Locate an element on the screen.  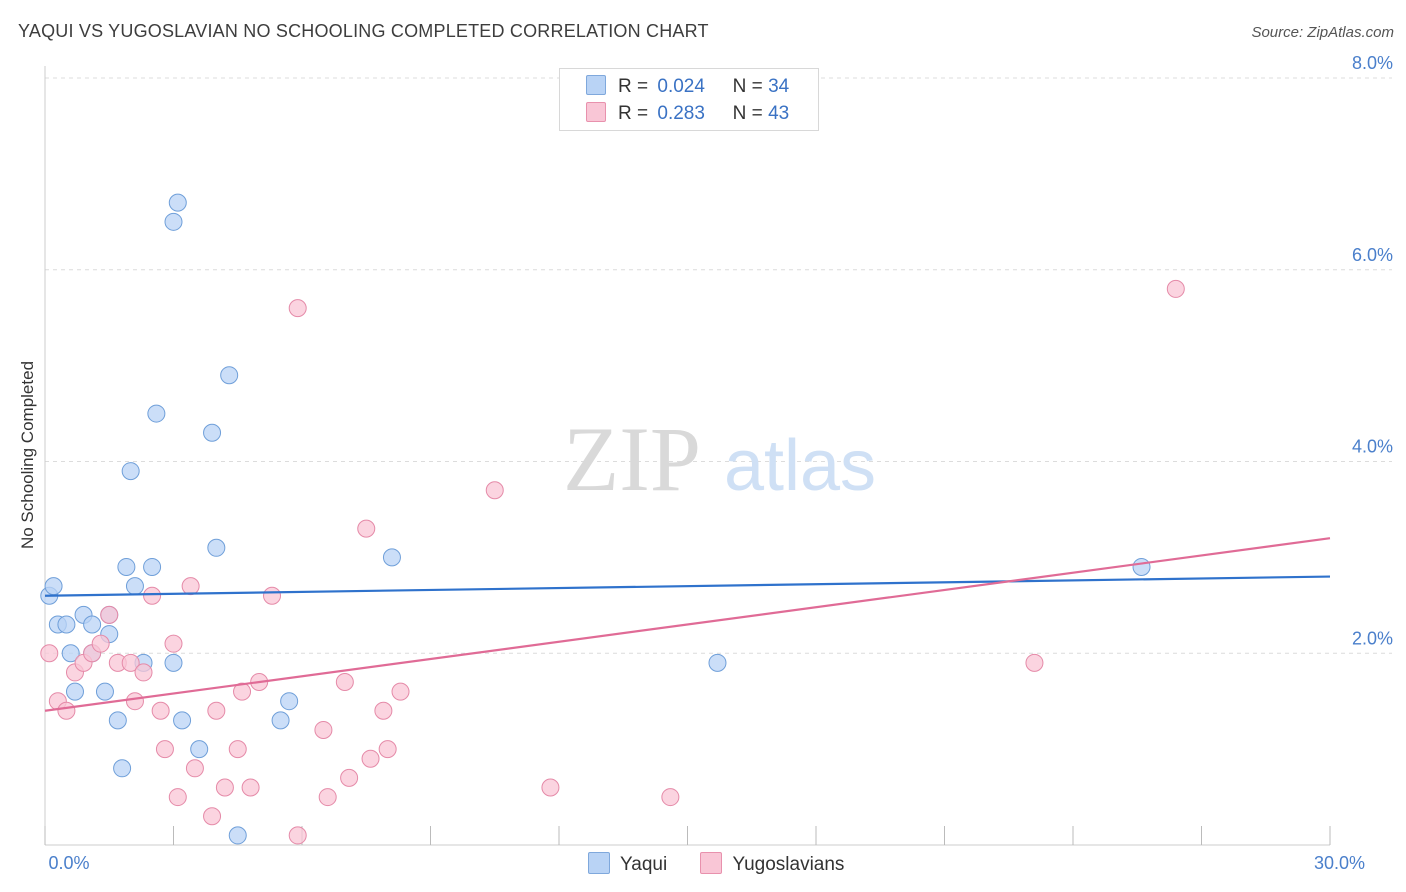
y-tick-label: 2.0% is located at coordinates (1372, 638).